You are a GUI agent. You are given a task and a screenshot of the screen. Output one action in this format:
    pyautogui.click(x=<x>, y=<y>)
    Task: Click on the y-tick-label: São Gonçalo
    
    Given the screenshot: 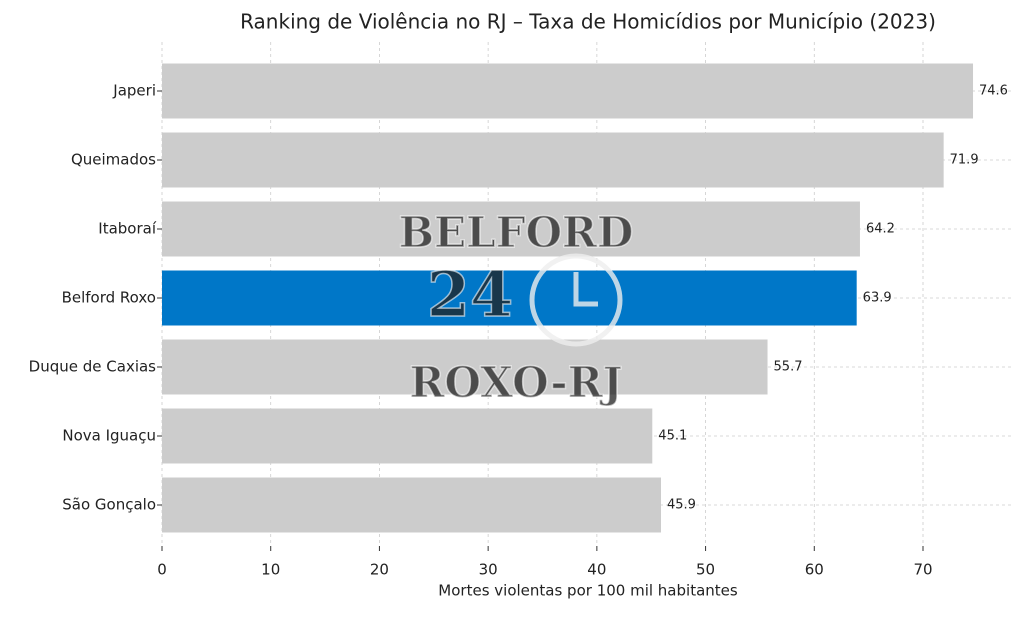 What is the action you would take?
    pyautogui.click(x=109, y=505)
    